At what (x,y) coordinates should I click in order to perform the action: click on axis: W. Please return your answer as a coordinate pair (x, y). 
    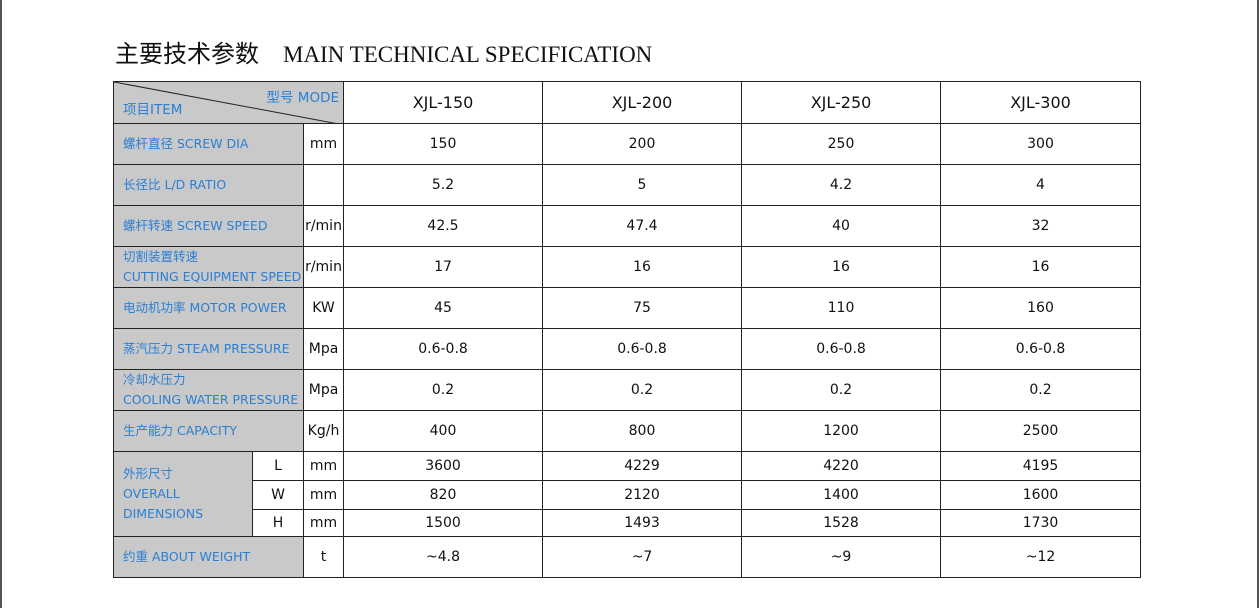
    Looking at the image, I should click on (278, 495).